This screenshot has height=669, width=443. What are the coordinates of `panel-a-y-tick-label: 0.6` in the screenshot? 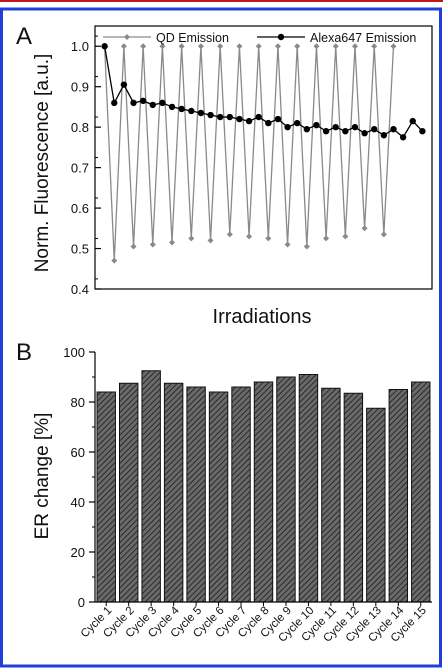 It's located at (80, 208).